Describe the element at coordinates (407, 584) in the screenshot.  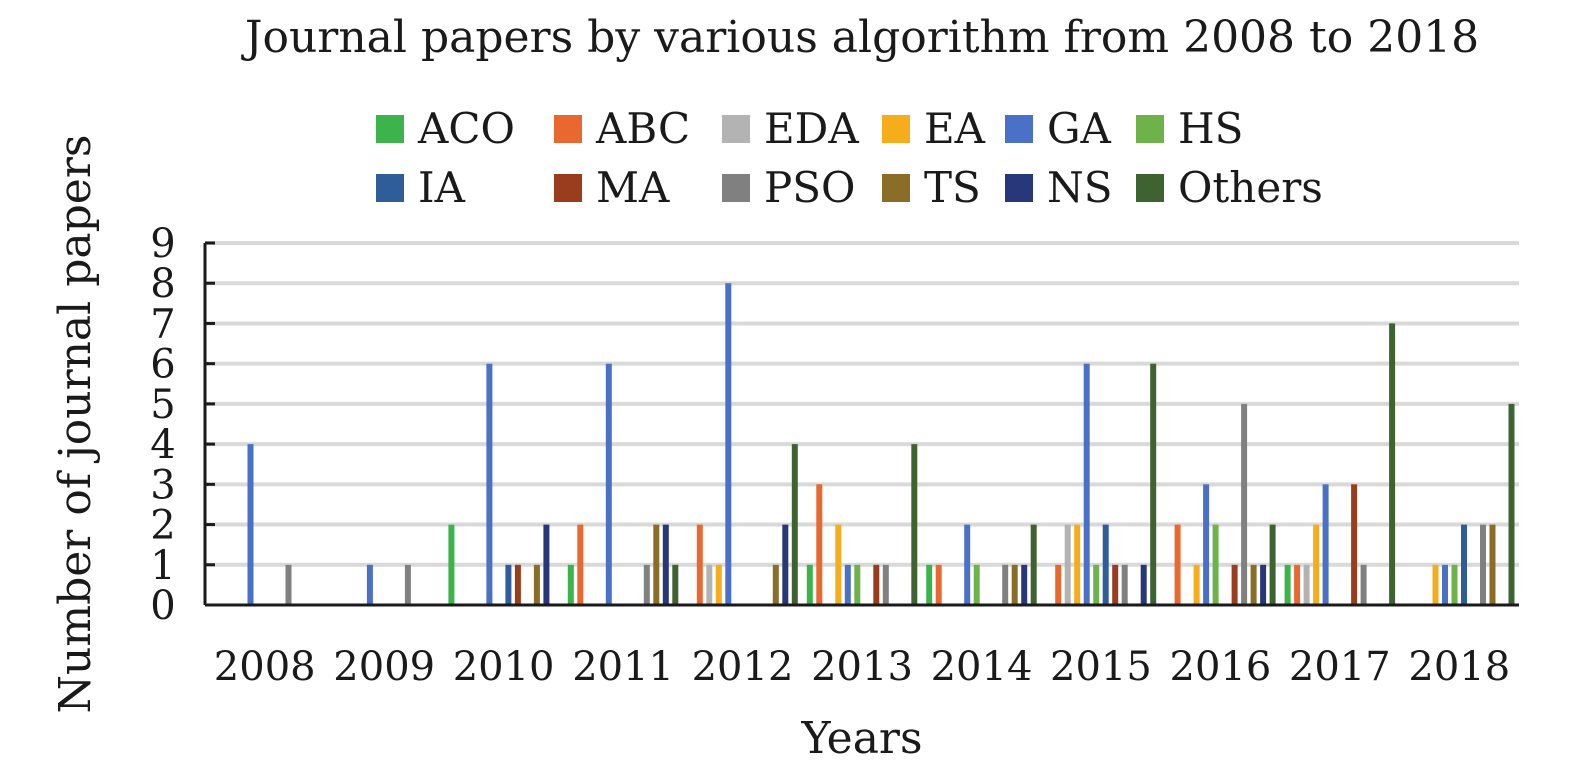
I see `bar-pso-2009` at that location.